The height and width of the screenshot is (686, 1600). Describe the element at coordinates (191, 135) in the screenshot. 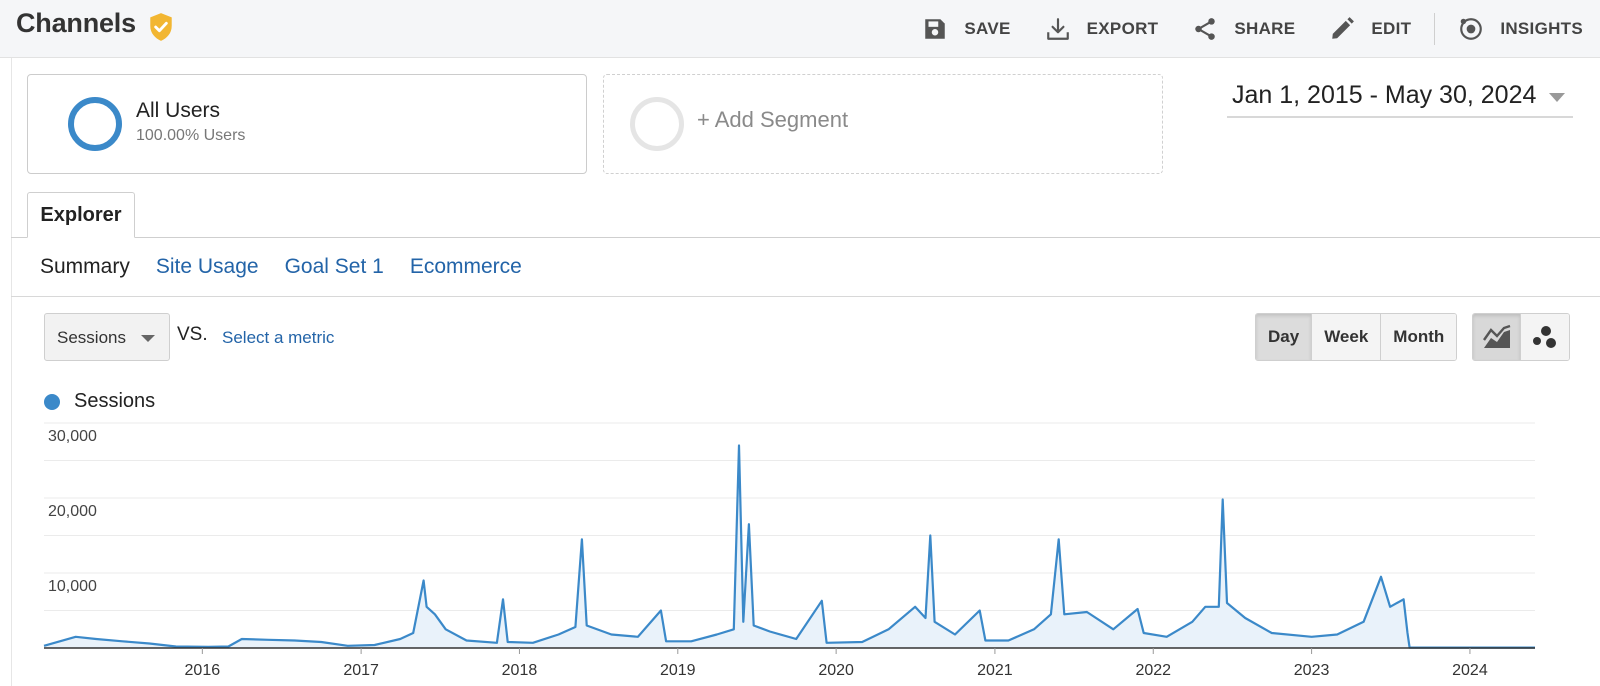

I see `segment-percentage: 100.00% Users` at that location.